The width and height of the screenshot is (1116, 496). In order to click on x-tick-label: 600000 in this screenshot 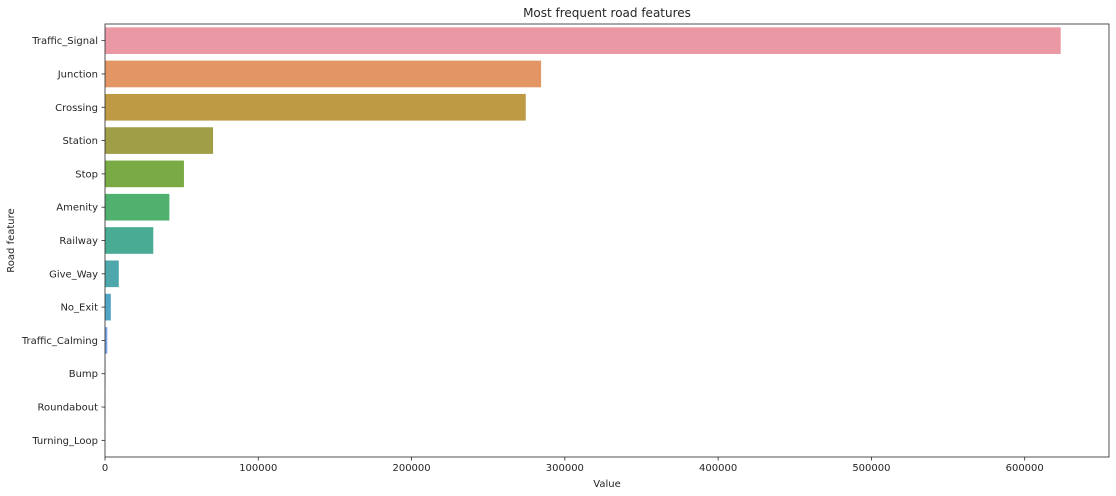, I will do `click(1025, 468)`.